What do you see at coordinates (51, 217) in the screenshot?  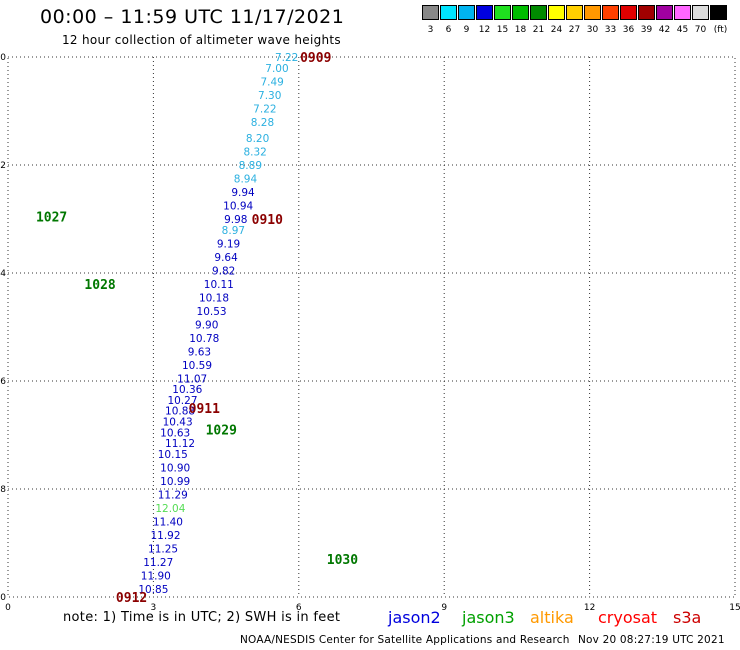 I see `pass-label: 1027` at bounding box center [51, 217].